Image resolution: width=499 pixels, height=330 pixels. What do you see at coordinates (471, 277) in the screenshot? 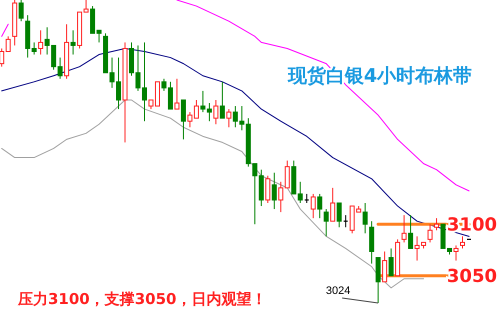
I see `annotation: 3050` at bounding box center [471, 277].